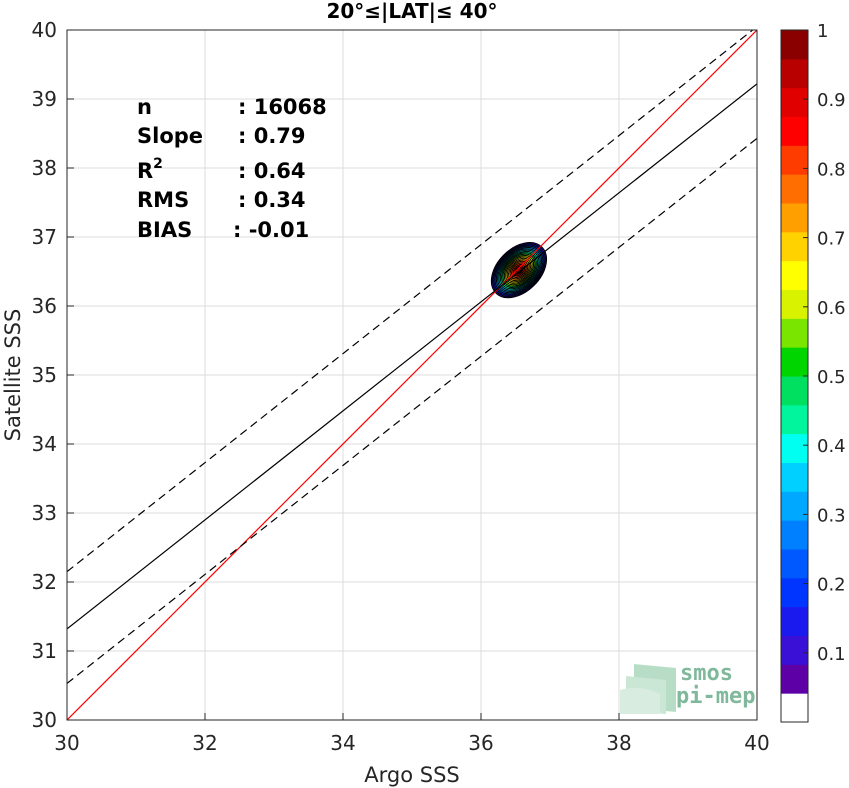 The image size is (849, 788). I want to click on stat-slope-value: : 0.79, so click(272, 136).